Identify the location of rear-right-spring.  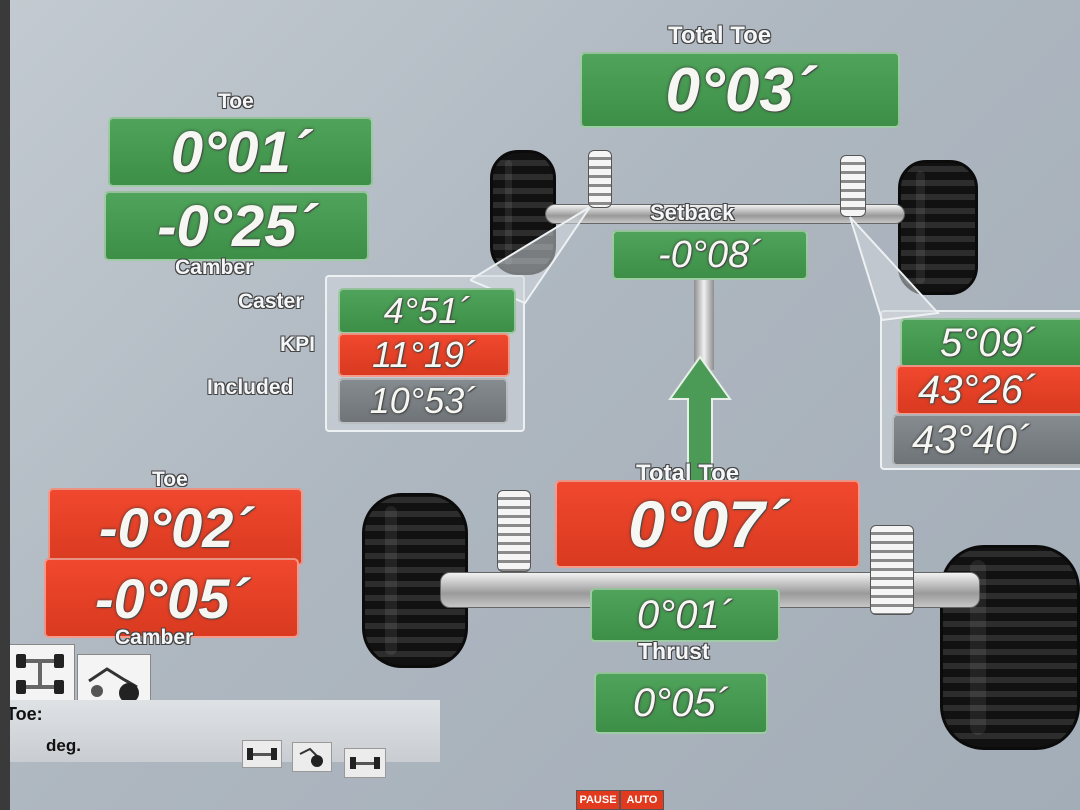
(892, 570).